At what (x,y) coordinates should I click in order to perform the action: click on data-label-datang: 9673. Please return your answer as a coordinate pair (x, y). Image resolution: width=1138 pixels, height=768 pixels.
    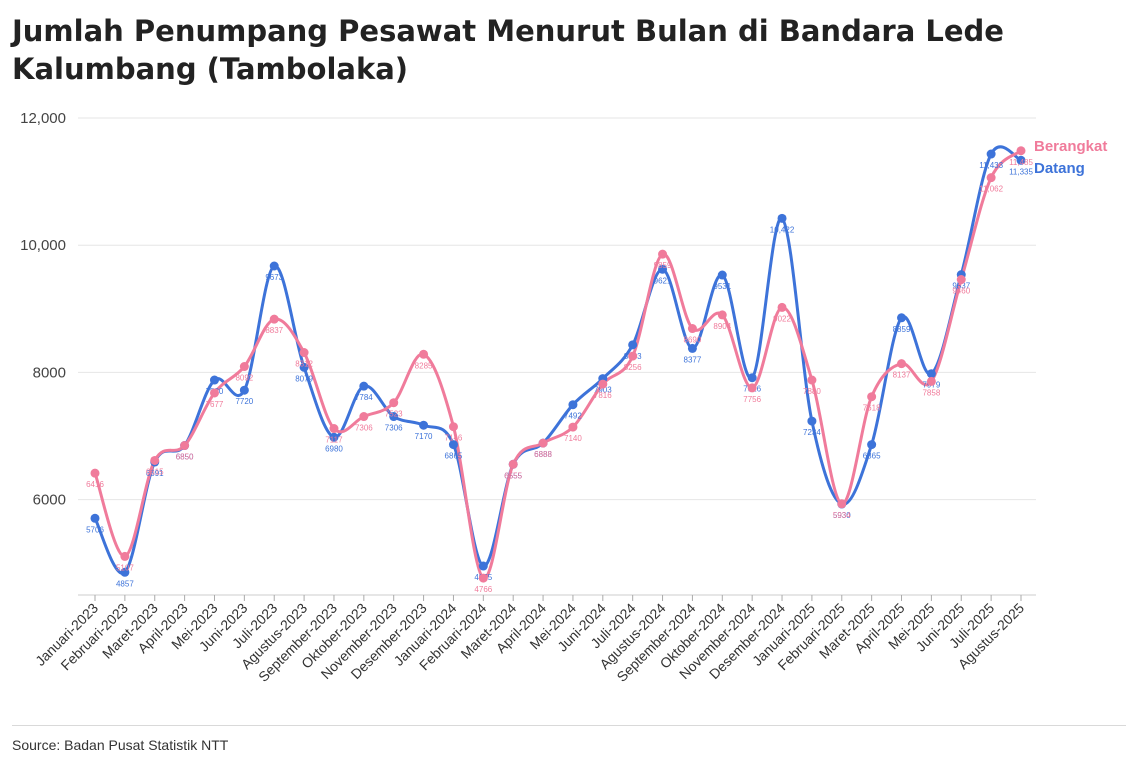
    Looking at the image, I should click on (274, 277).